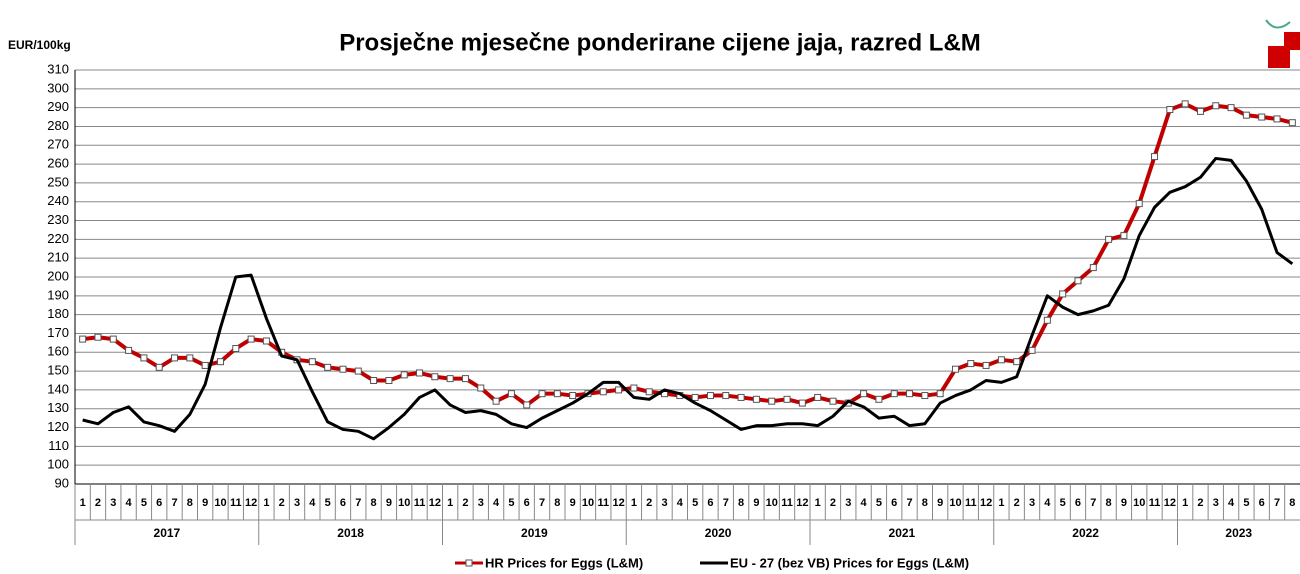  Describe the element at coordinates (167, 533) in the screenshot. I see `year-label: 2017` at that location.